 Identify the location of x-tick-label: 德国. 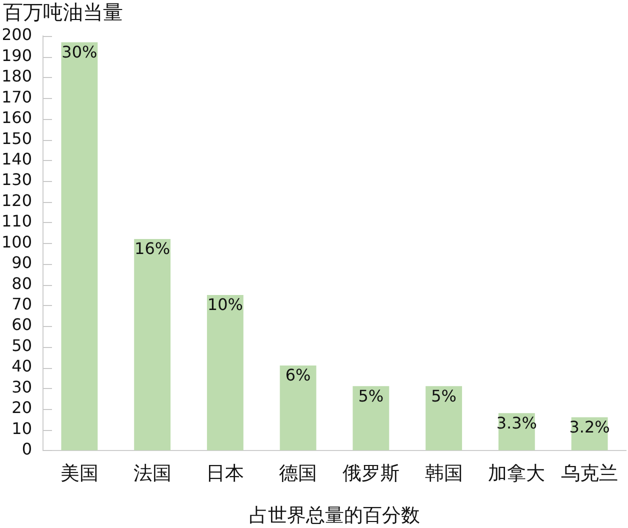
(298, 473).